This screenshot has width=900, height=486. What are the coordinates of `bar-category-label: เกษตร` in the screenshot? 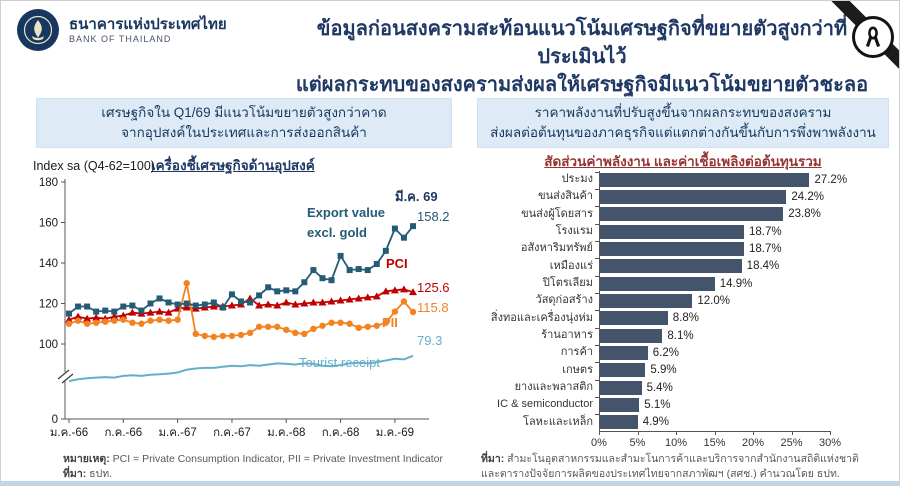 It's located at (577, 369).